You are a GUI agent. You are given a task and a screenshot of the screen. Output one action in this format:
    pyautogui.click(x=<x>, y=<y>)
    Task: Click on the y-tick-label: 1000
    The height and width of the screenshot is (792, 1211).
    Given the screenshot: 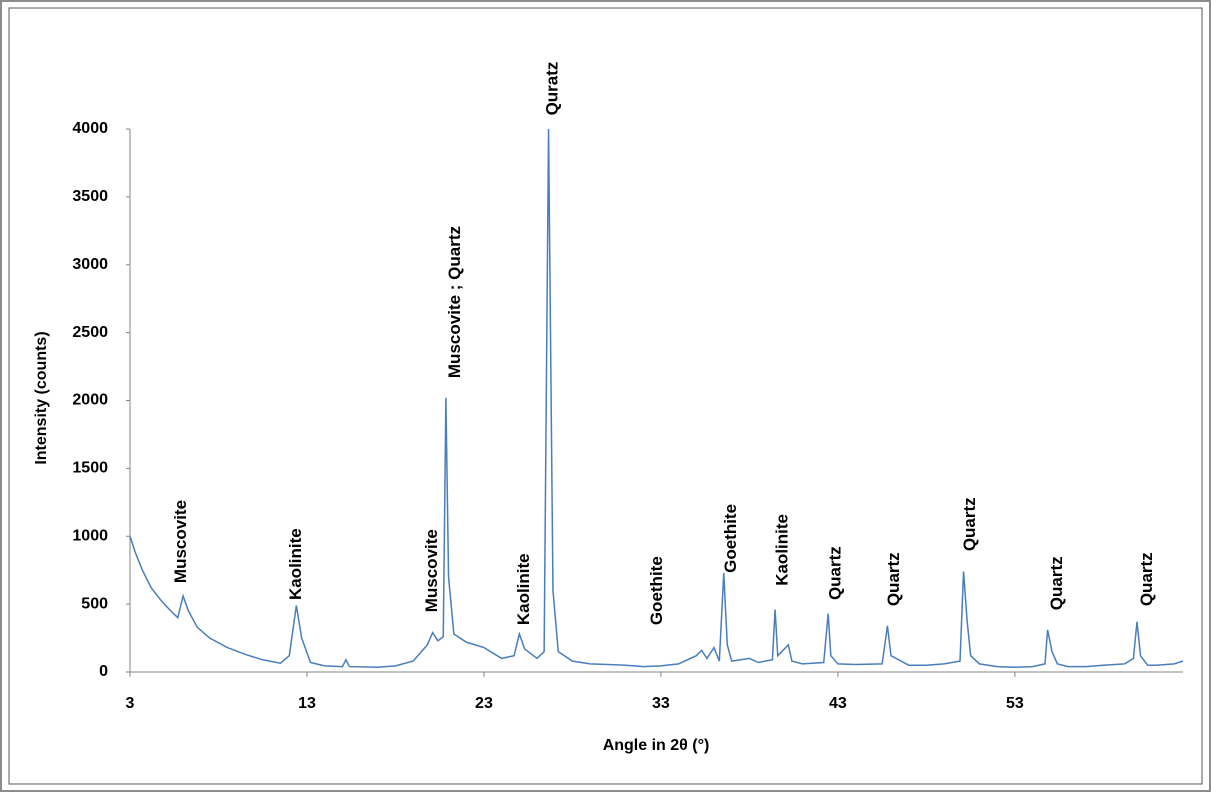 What is the action you would take?
    pyautogui.click(x=90, y=535)
    